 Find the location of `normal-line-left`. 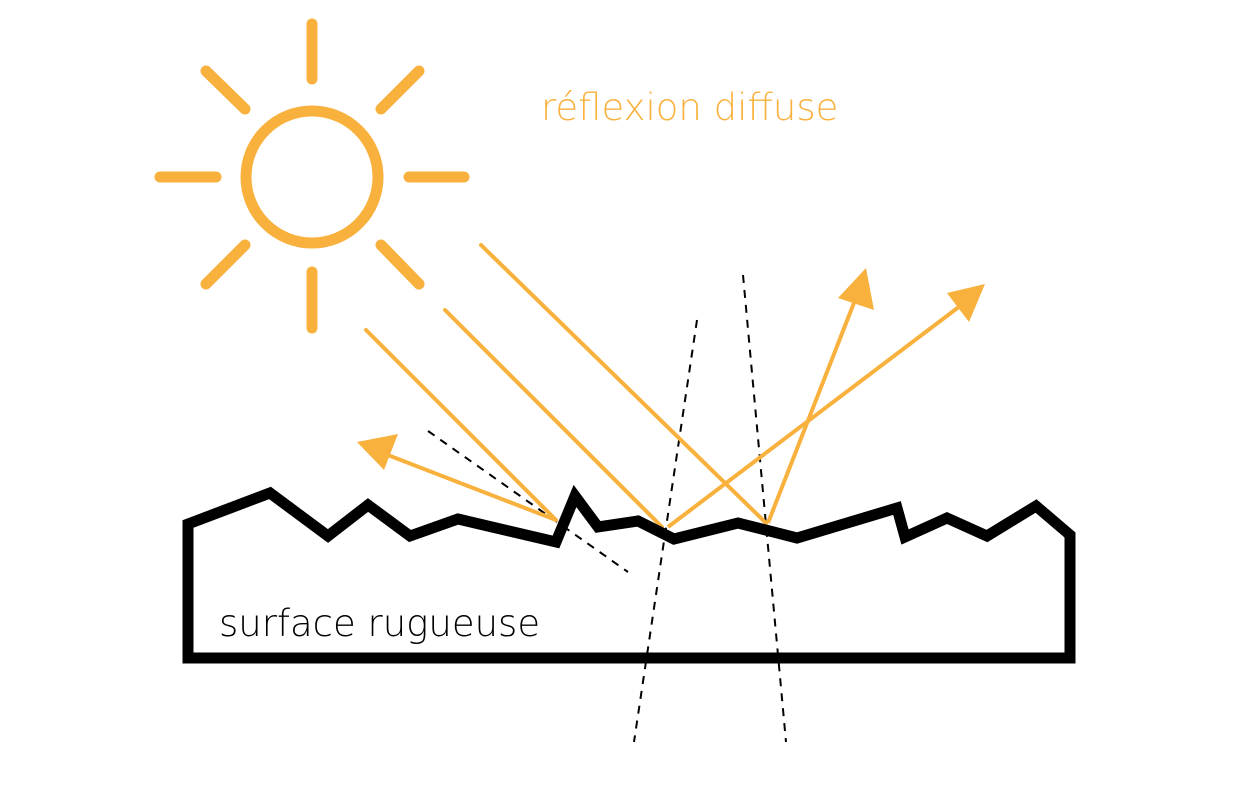

normal-line-left is located at coordinates (528, 501).